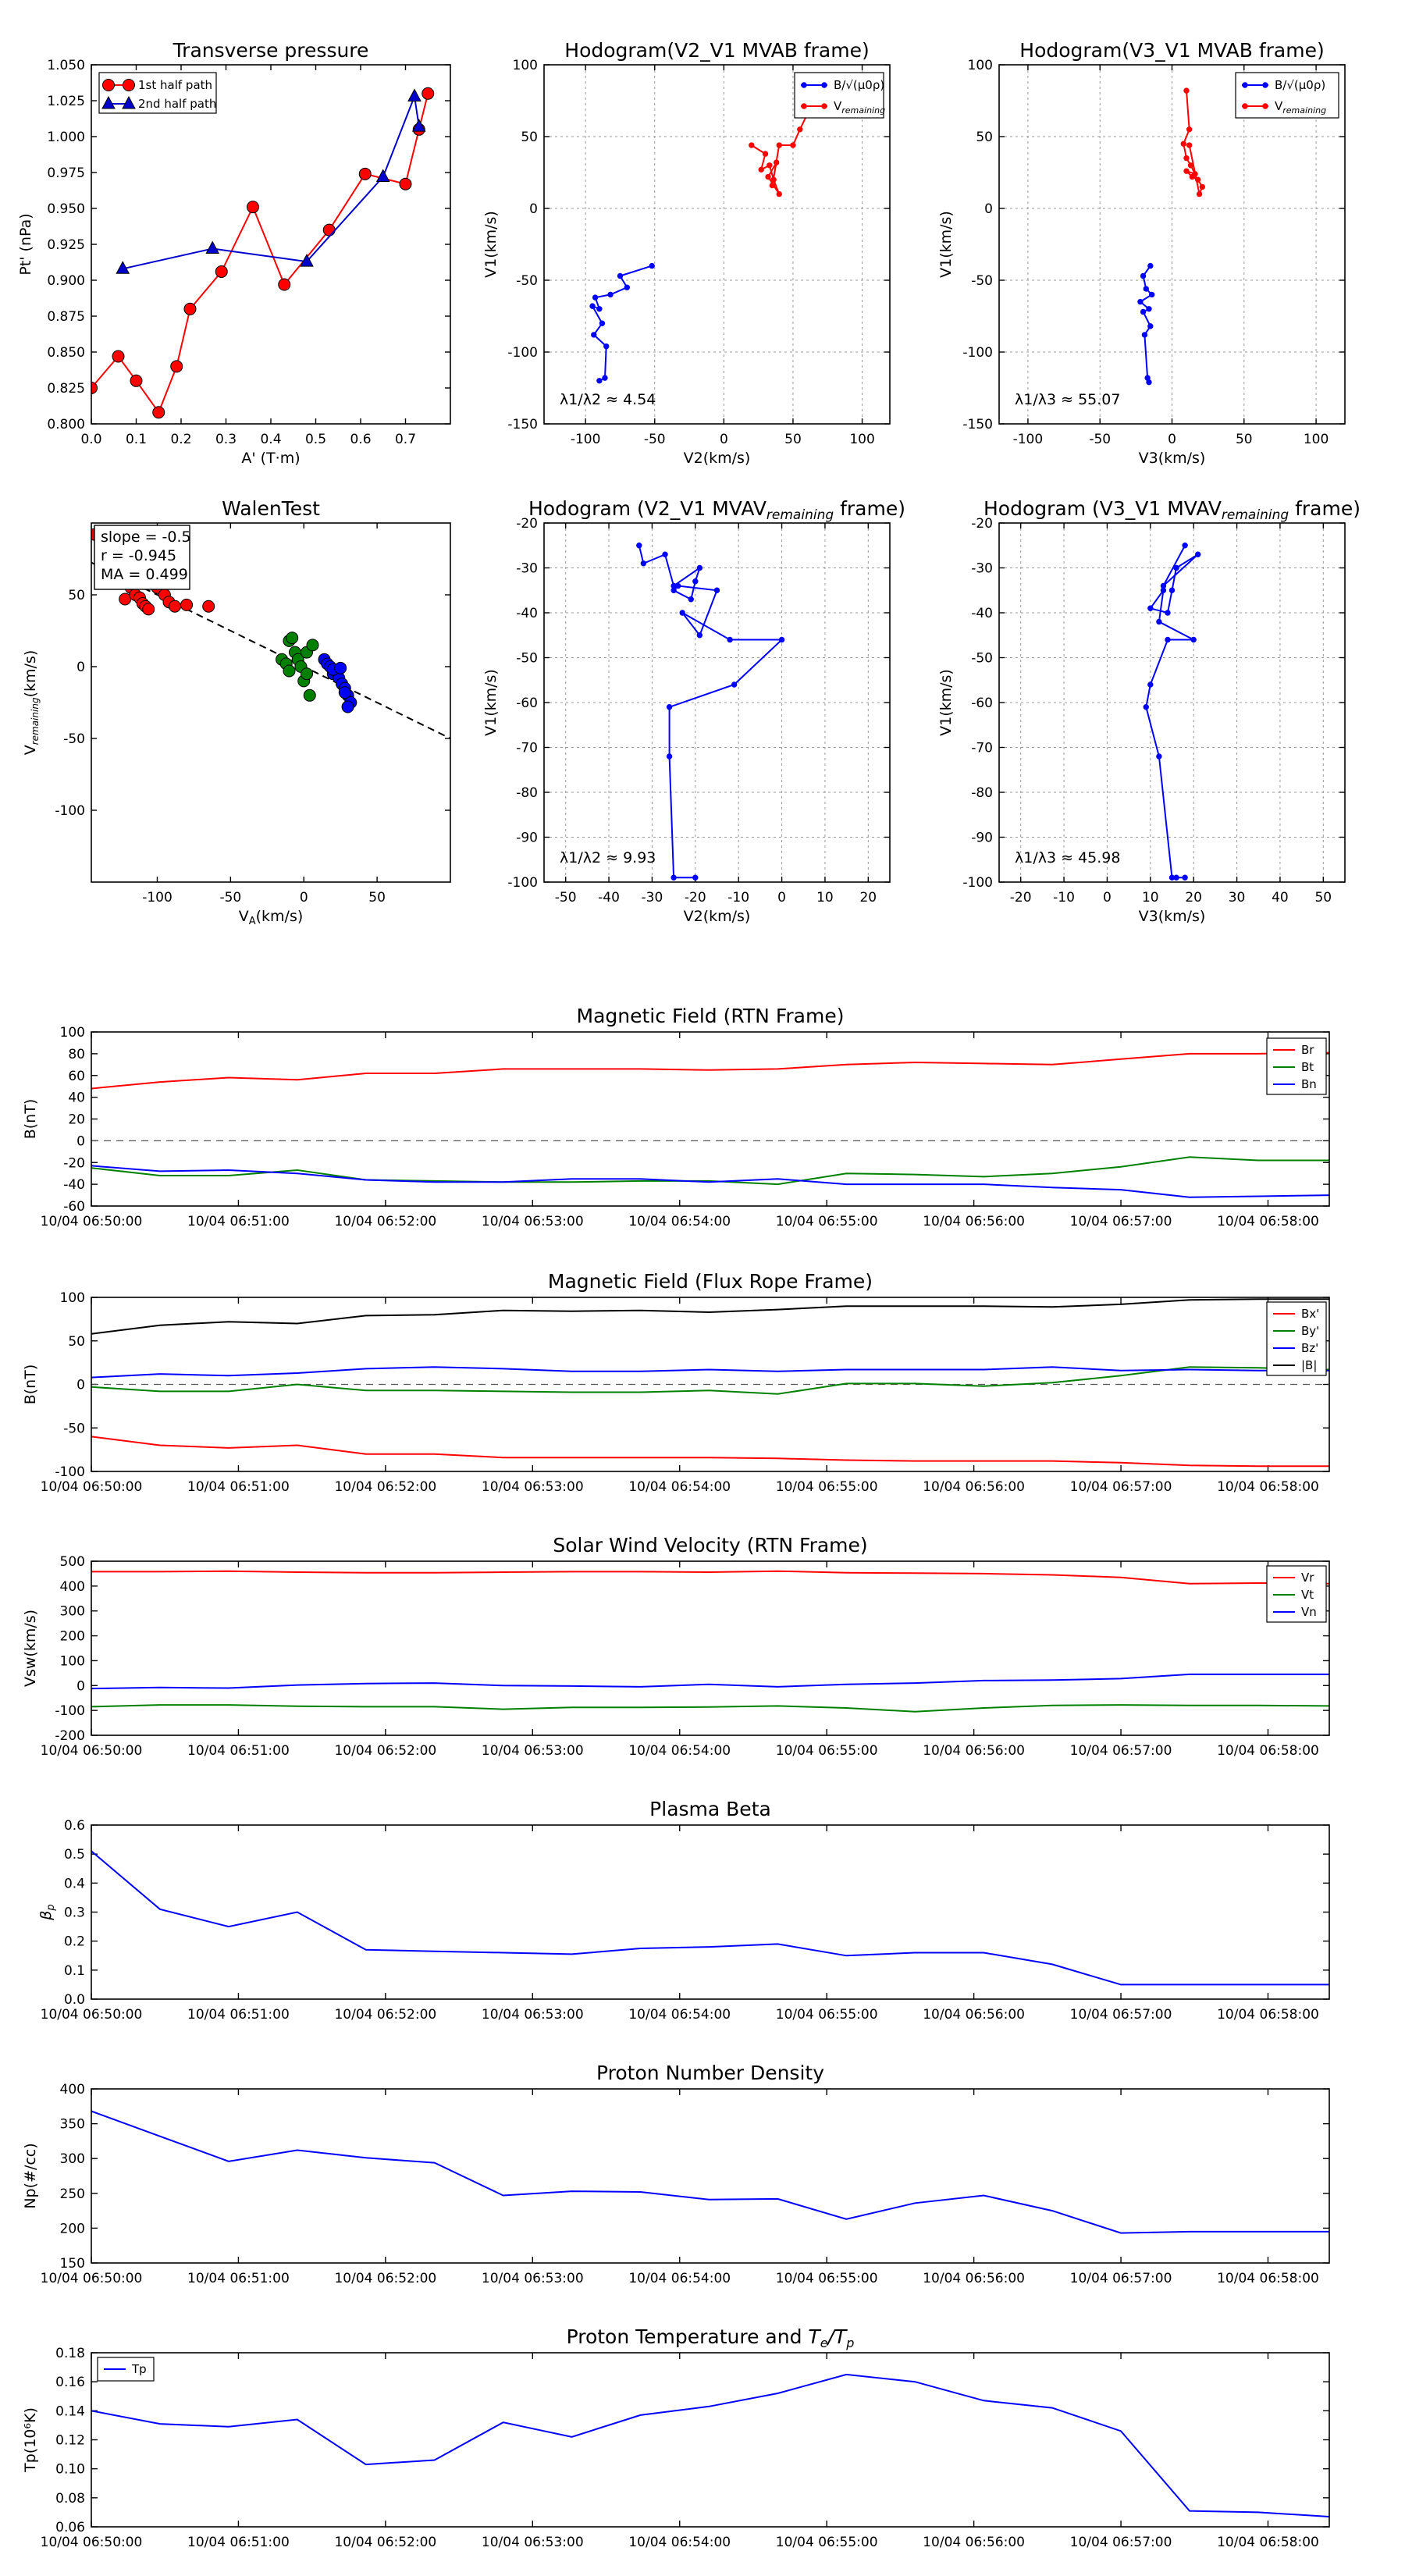 This screenshot has width=1405, height=2576. I want to click on x-tick-label: 20, so click(1193, 898).